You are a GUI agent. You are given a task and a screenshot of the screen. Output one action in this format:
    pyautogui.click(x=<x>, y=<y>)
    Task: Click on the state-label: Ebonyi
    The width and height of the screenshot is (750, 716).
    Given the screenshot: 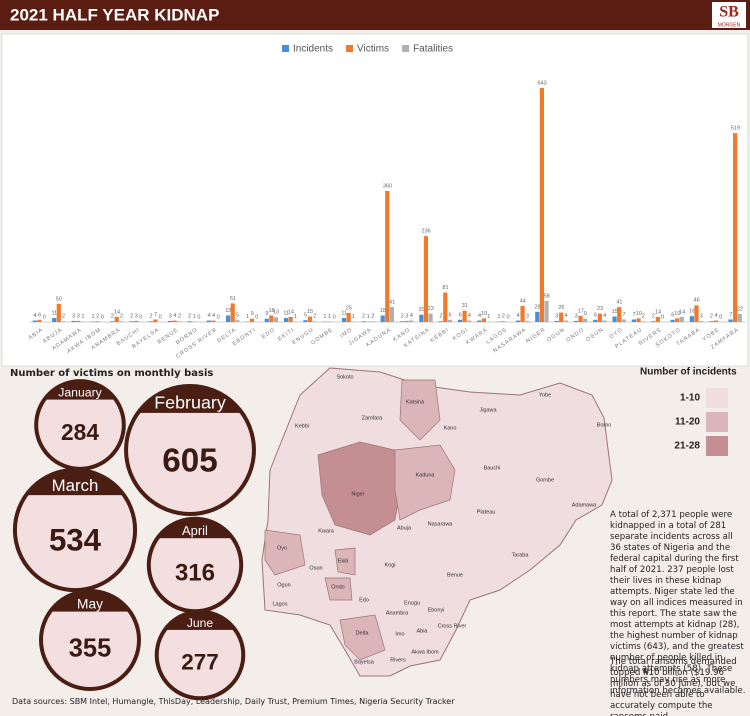 What is the action you would take?
    pyautogui.click(x=436, y=610)
    